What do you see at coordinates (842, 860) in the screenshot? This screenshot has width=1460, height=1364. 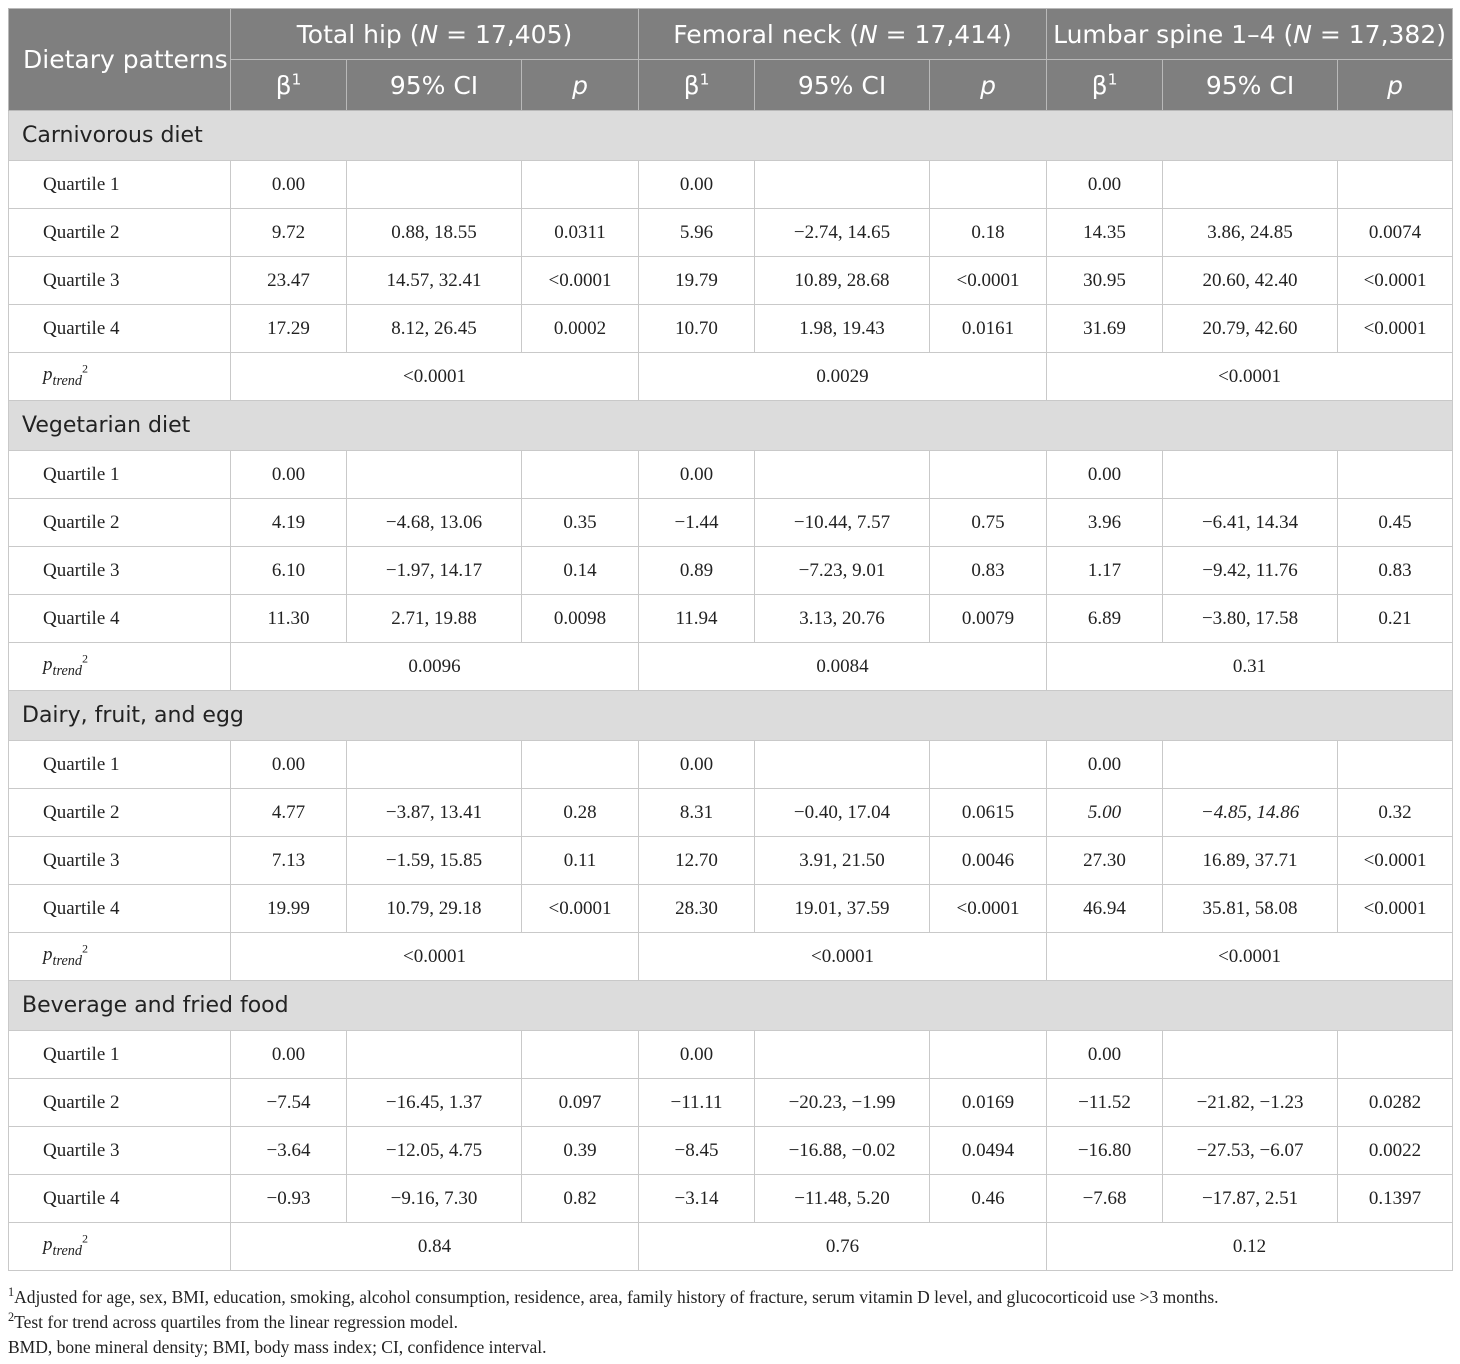 I see `table-cell: 3.91, 21.50` at bounding box center [842, 860].